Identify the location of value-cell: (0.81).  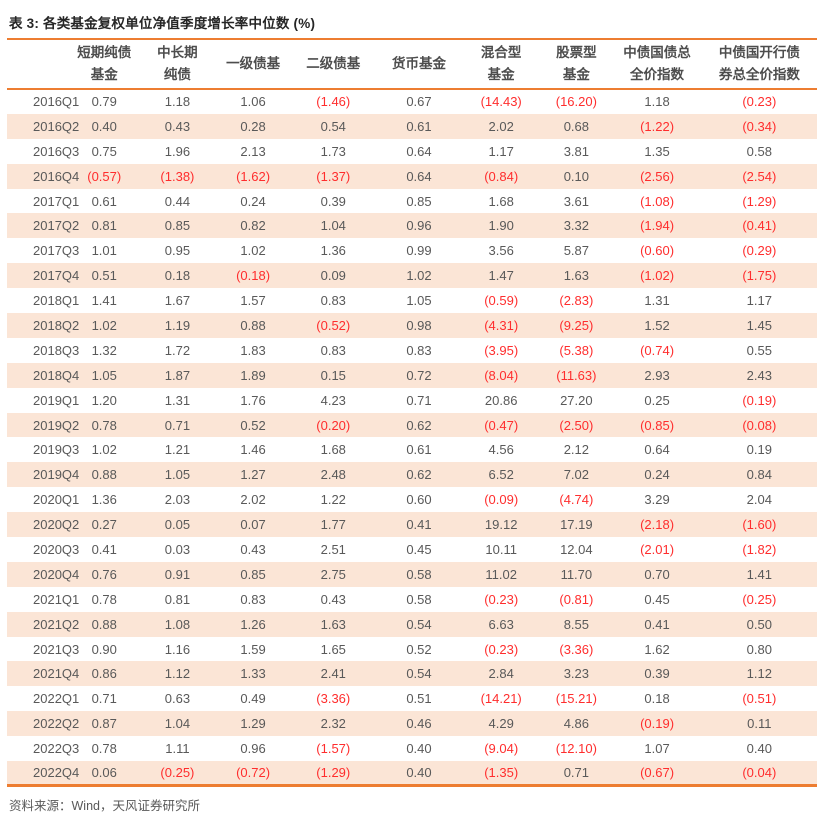
(576, 599).